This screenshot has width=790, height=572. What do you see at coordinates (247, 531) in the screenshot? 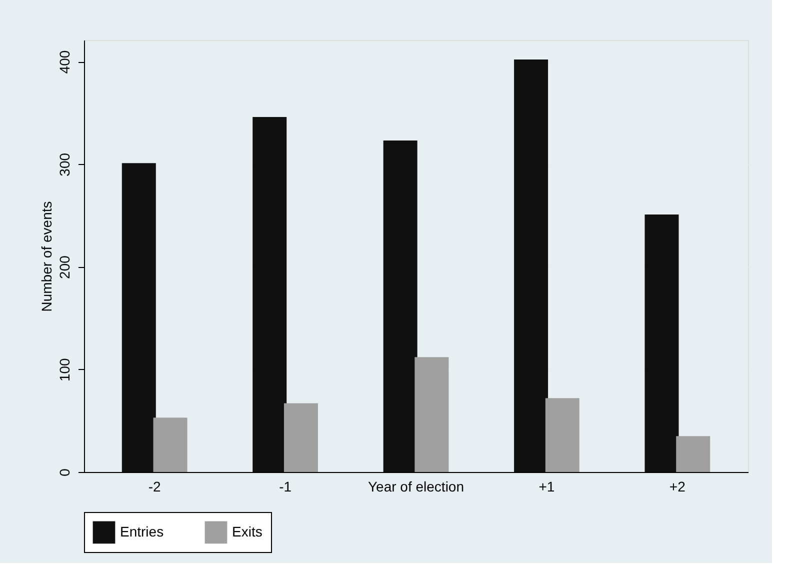
I see `legend-label: Exits` at bounding box center [247, 531].